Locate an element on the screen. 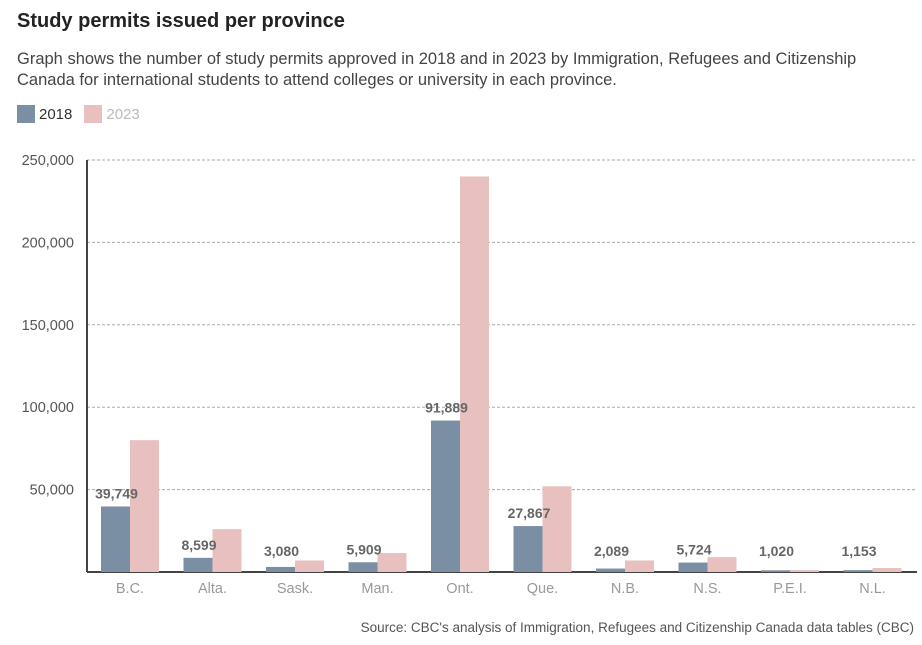 This screenshot has width=922, height=645. bar-2018-pei is located at coordinates (775, 571).